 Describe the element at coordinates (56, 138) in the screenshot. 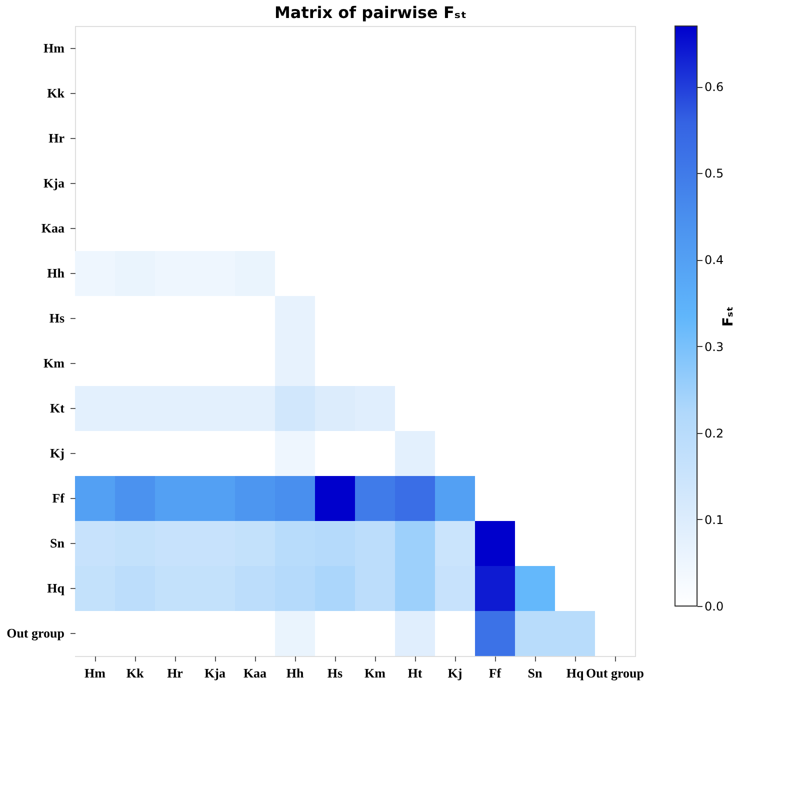

I see `y-tick-label: Hr` at that location.